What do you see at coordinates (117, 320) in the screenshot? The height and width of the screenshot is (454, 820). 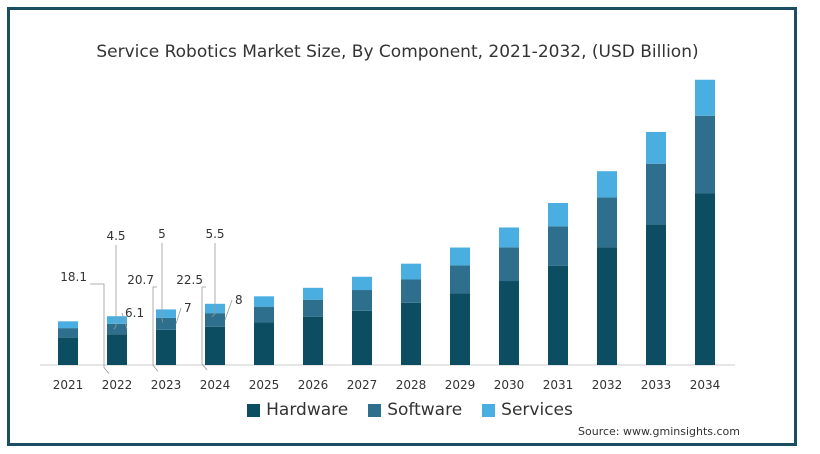 I see `bar-services-2022` at bounding box center [117, 320].